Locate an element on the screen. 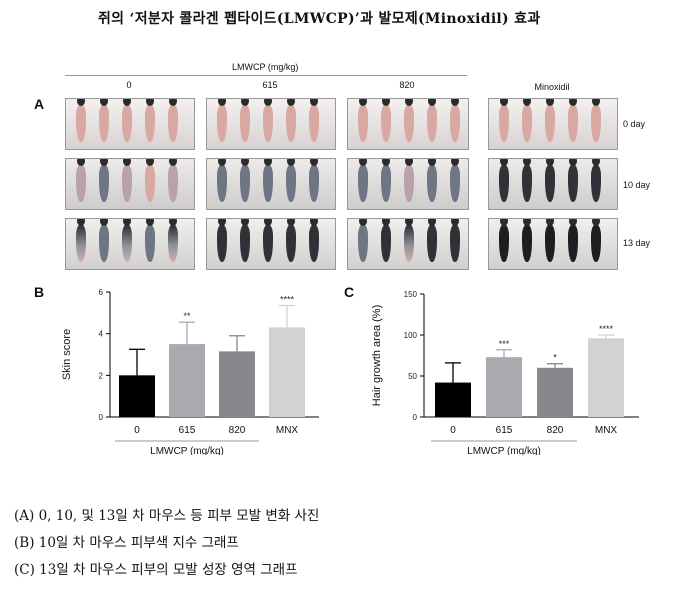 The width and height of the screenshot is (695, 597). day-label-13: 13 day is located at coordinates (637, 243).